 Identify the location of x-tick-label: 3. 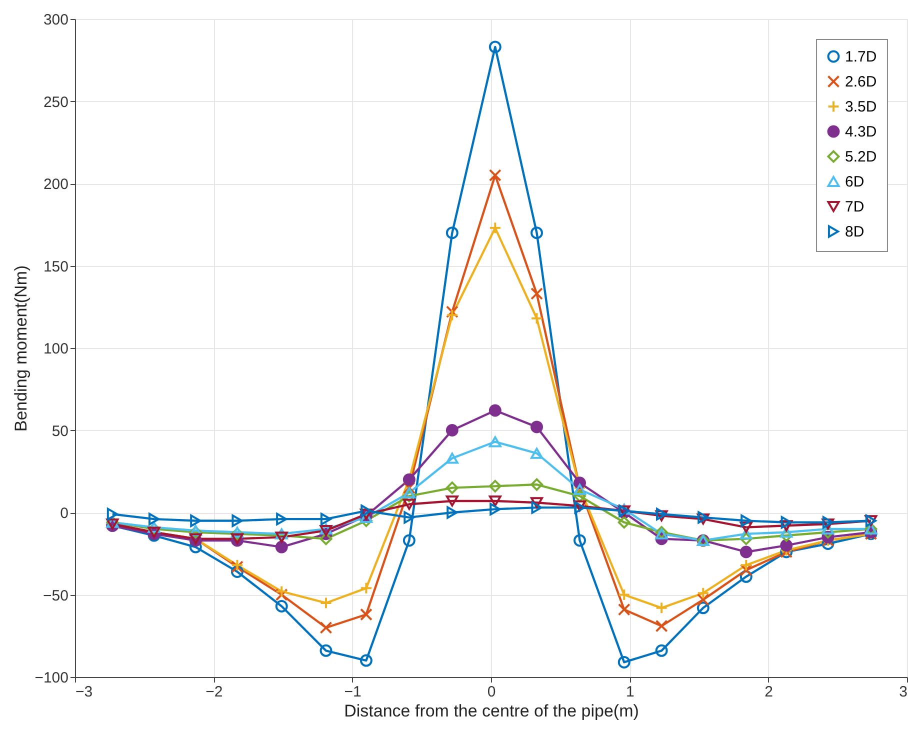
(903, 692).